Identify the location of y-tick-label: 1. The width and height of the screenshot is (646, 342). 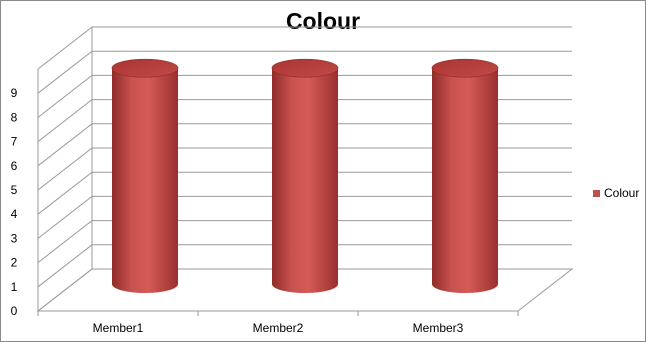
(14, 287).